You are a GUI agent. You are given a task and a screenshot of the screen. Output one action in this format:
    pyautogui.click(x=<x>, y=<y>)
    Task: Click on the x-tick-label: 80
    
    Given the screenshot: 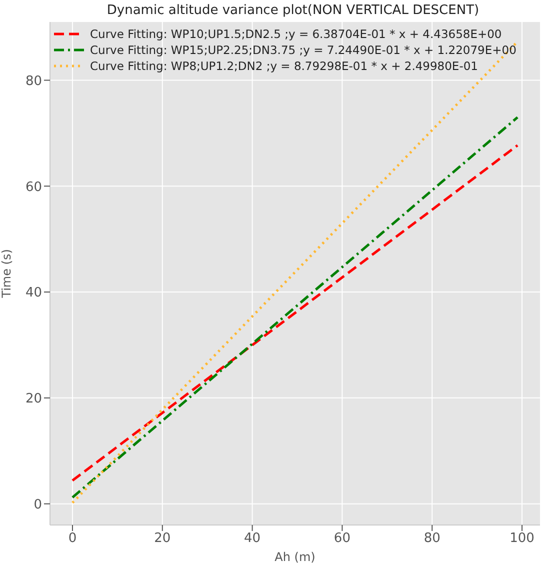 What is the action you would take?
    pyautogui.click(x=432, y=538)
    